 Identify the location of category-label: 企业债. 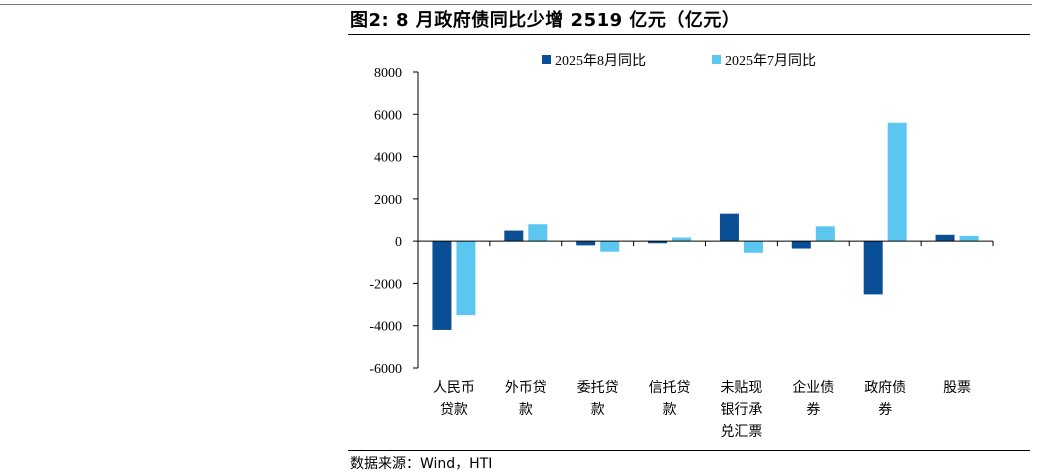
(813, 387).